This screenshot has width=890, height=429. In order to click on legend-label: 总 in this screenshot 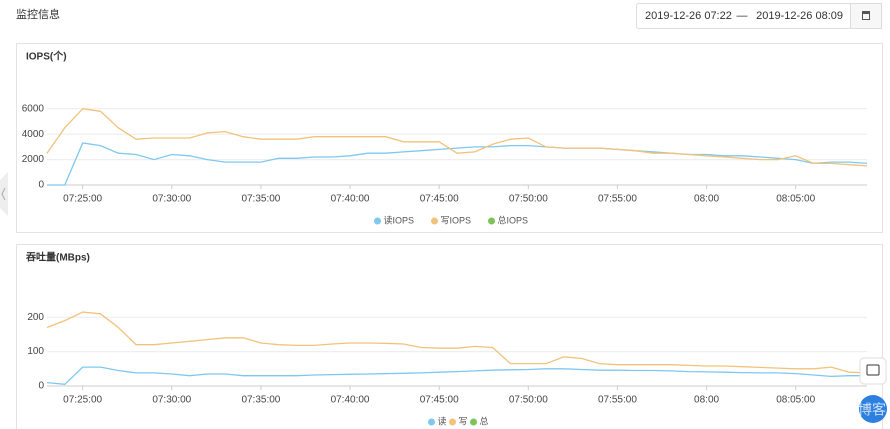, I will do `click(484, 420)`.